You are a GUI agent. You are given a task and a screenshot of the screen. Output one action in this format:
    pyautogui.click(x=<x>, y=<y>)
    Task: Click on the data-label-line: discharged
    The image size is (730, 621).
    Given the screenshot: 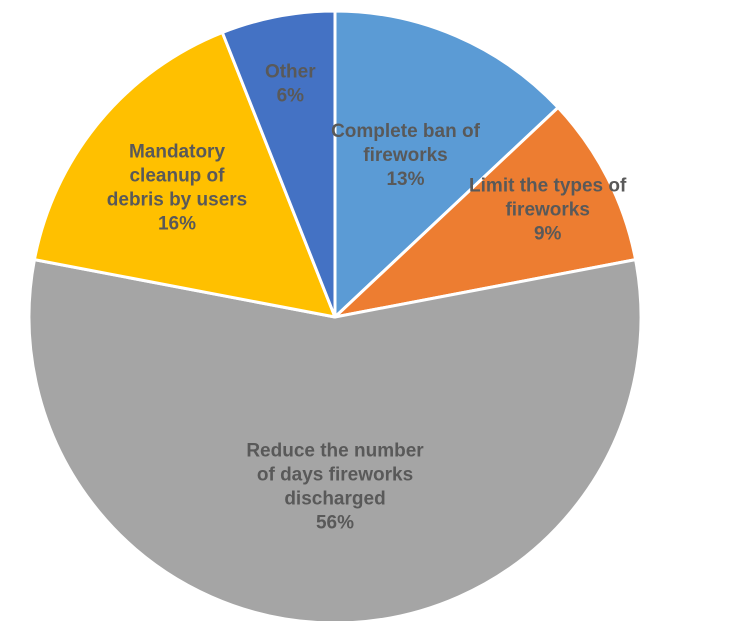 What is the action you would take?
    pyautogui.click(x=334, y=498)
    